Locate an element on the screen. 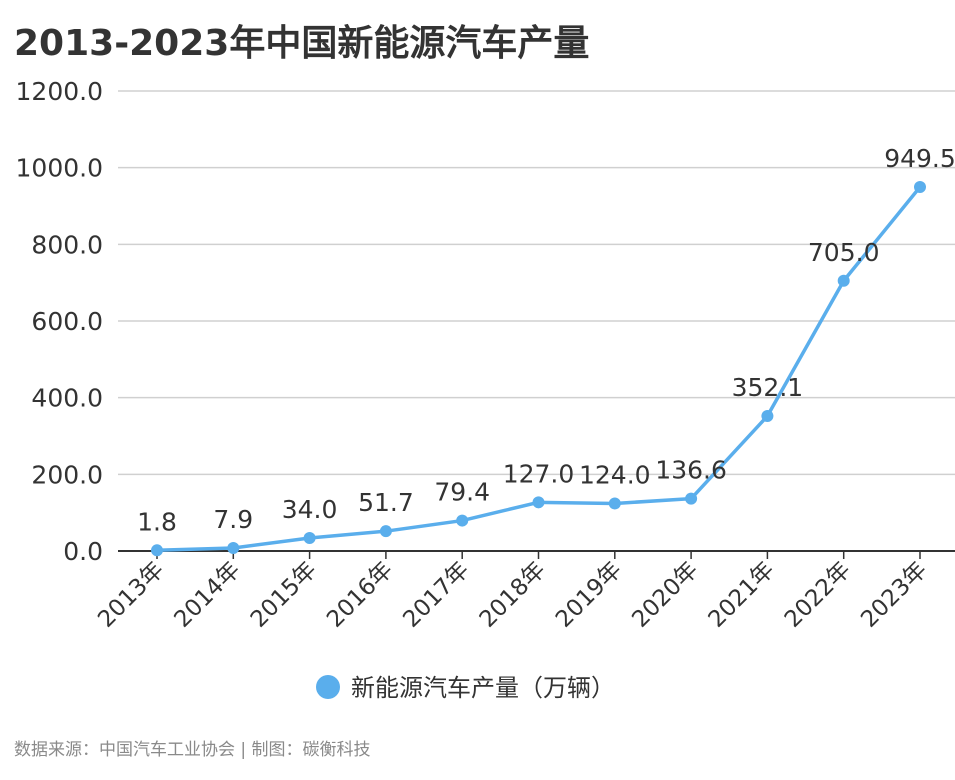 Image resolution: width=955 pixels, height=780 pixels. x-tick-label: 2014年 is located at coordinates (207, 595).